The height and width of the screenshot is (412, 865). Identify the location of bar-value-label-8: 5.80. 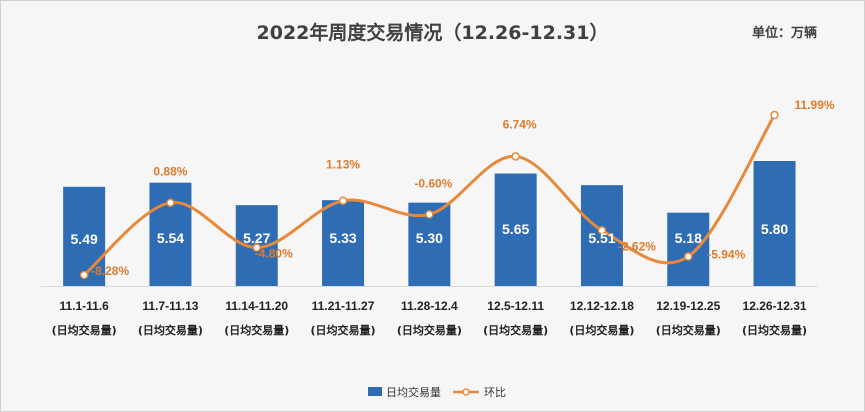
(774, 229).